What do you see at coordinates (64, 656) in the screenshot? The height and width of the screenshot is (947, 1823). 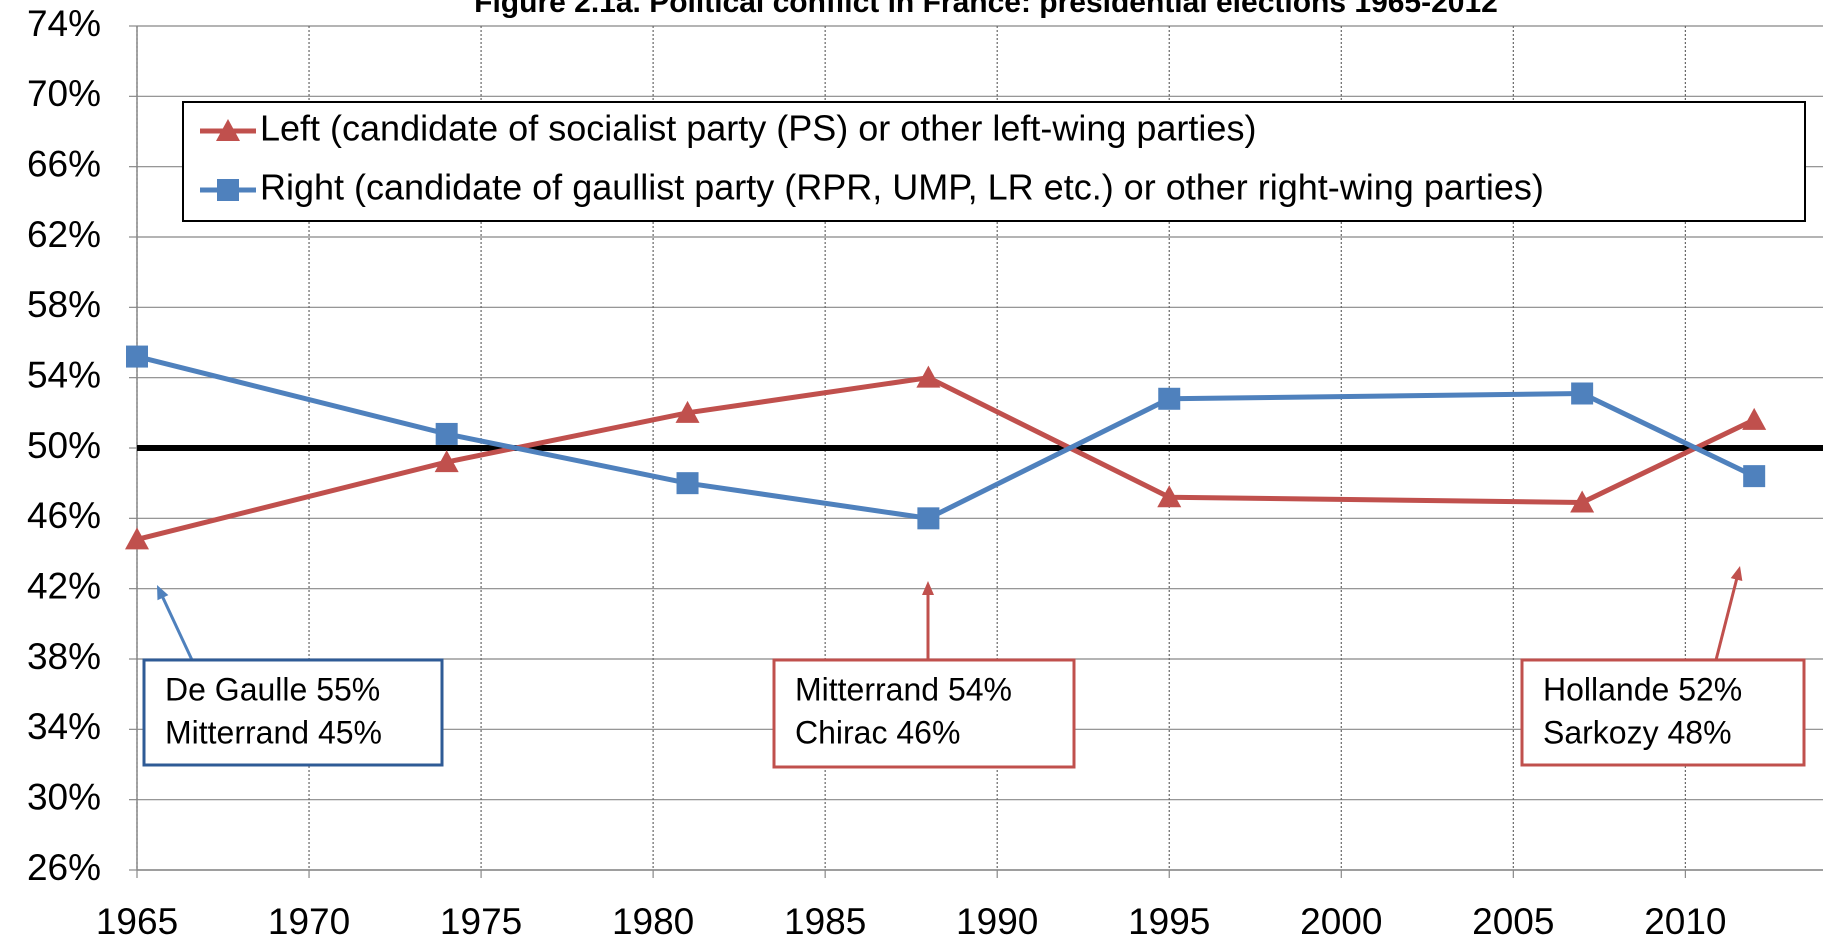 I see `y-tick-label: 38%` at bounding box center [64, 656].